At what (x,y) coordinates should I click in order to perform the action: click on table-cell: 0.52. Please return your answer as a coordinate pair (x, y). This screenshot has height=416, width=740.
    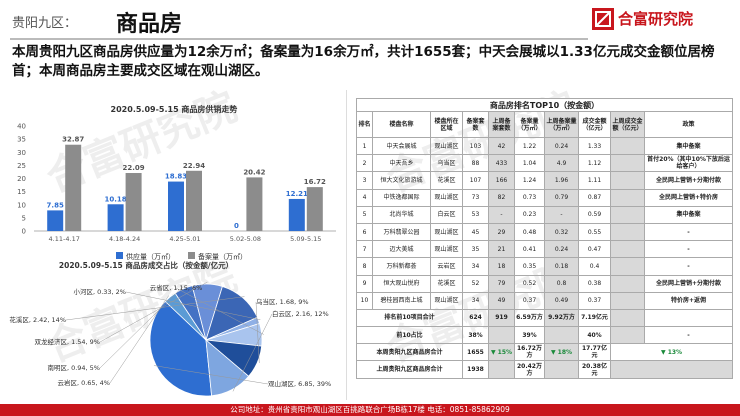
    Looking at the image, I should click on (529, 283).